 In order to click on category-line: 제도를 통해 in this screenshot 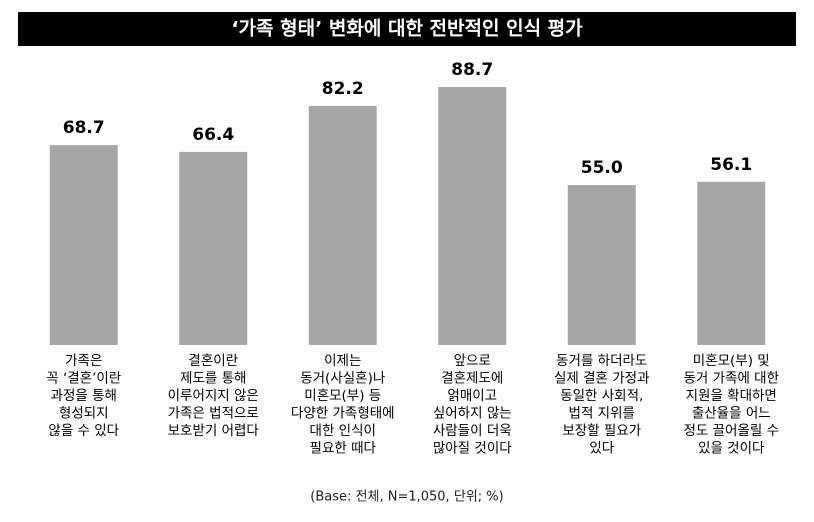, I will do `click(213, 379)`.